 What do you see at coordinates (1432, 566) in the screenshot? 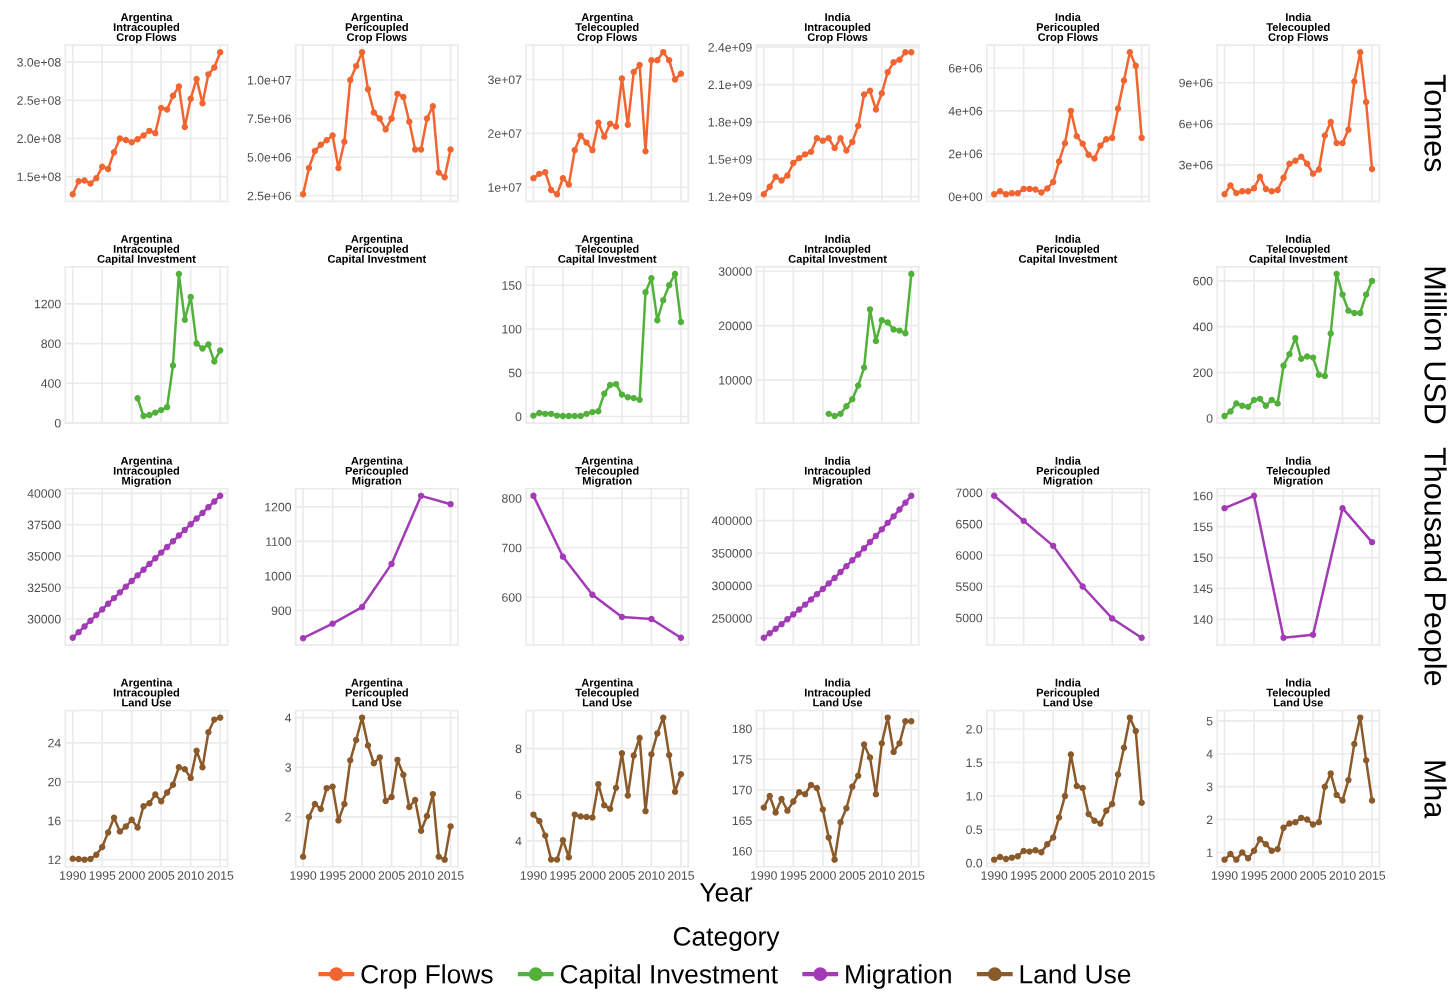
I see `y-axis-title: Thousand People` at bounding box center [1432, 566].